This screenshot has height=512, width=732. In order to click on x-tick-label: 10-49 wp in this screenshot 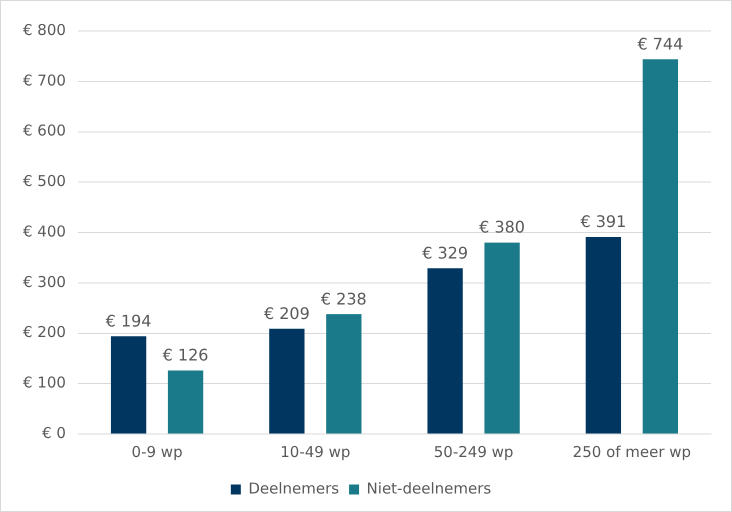, I will do `click(315, 451)`.